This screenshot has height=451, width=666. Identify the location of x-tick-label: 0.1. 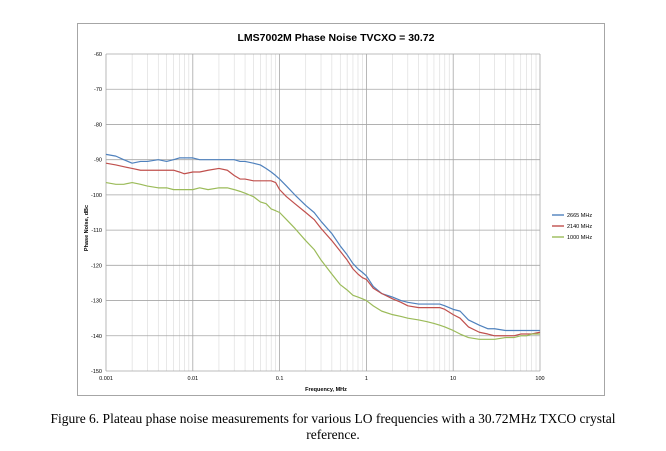
(280, 379).